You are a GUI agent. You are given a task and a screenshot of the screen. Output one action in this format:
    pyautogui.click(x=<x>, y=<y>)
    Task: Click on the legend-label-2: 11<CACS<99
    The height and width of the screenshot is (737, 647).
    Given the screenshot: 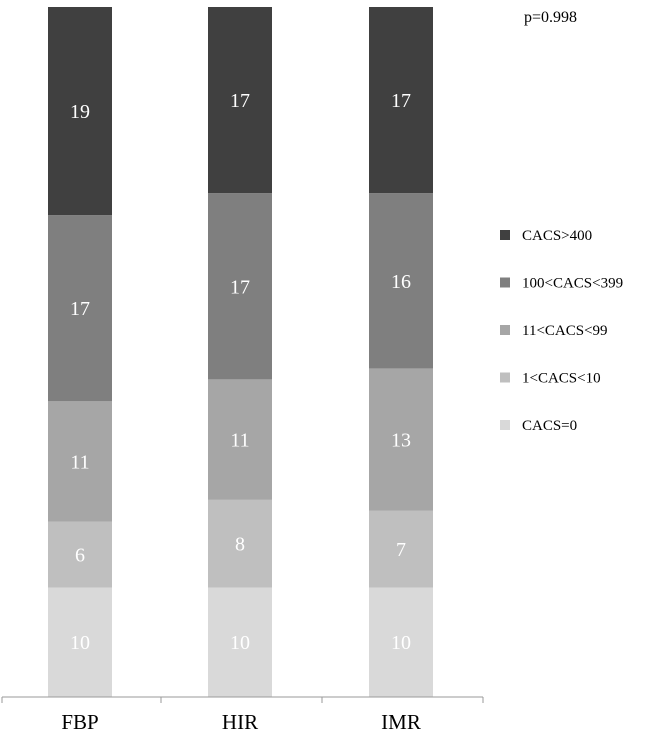 What is the action you would take?
    pyautogui.click(x=565, y=331)
    